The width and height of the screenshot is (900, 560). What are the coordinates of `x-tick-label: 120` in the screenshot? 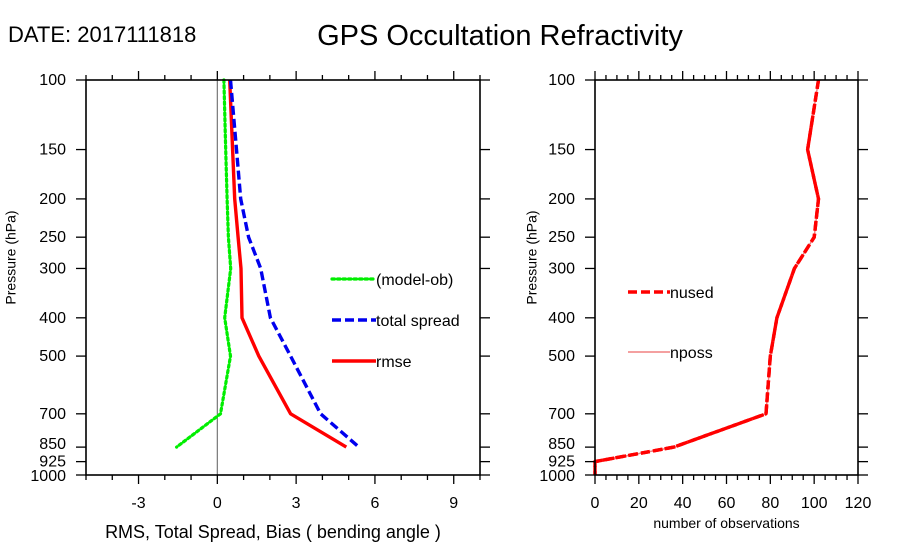 It's located at (858, 503).